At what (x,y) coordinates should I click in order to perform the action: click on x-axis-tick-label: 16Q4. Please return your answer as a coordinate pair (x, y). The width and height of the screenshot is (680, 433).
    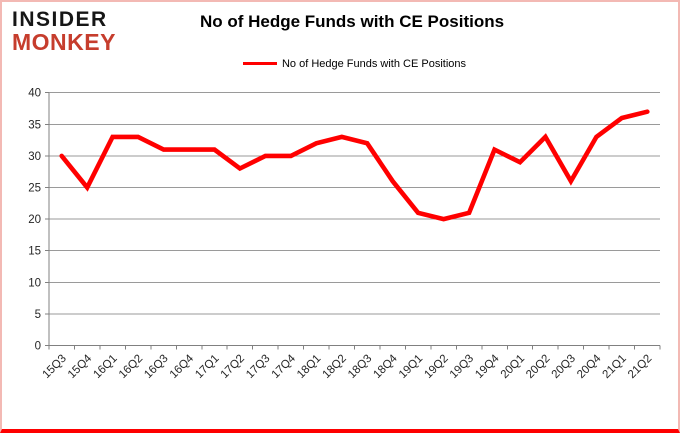
    Looking at the image, I should click on (182, 366).